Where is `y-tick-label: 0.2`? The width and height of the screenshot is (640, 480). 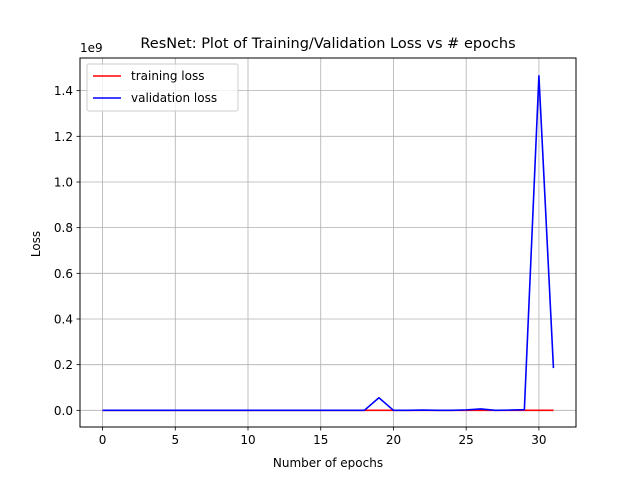
y-tick-label: 0.2 is located at coordinates (63, 365).